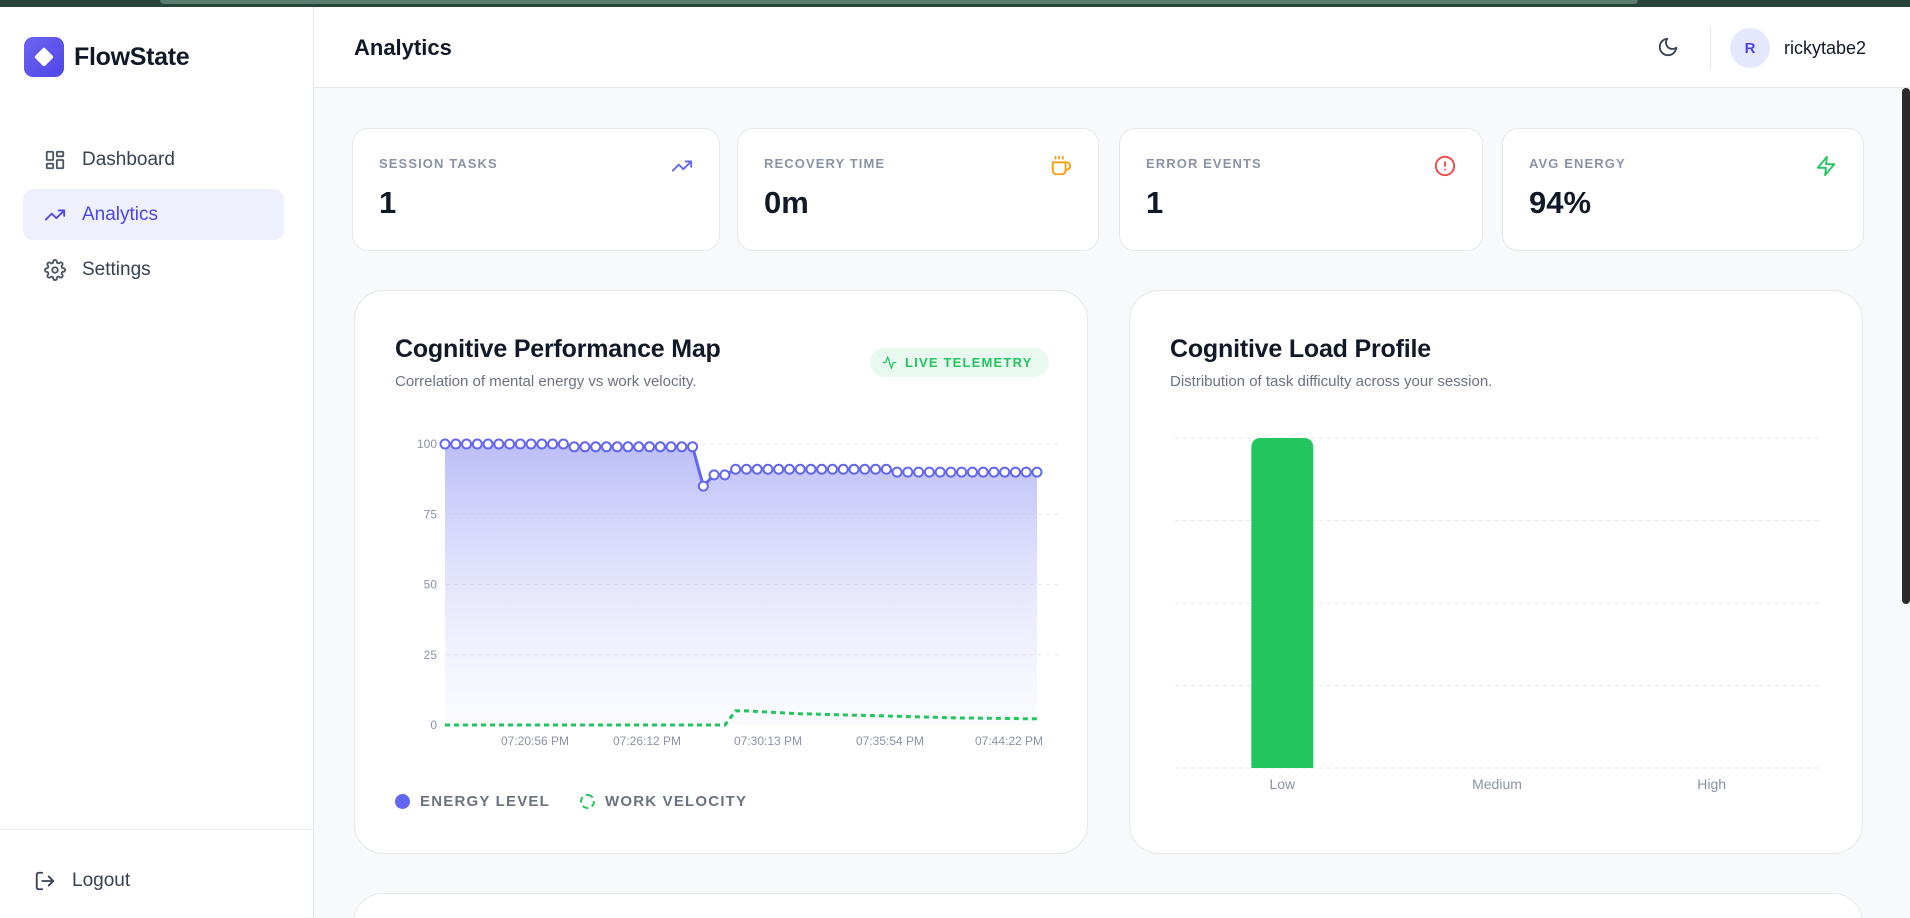 The image size is (1910, 918). What do you see at coordinates (153, 269) in the screenshot?
I see `sidebar-item-settings: Settings` at bounding box center [153, 269].